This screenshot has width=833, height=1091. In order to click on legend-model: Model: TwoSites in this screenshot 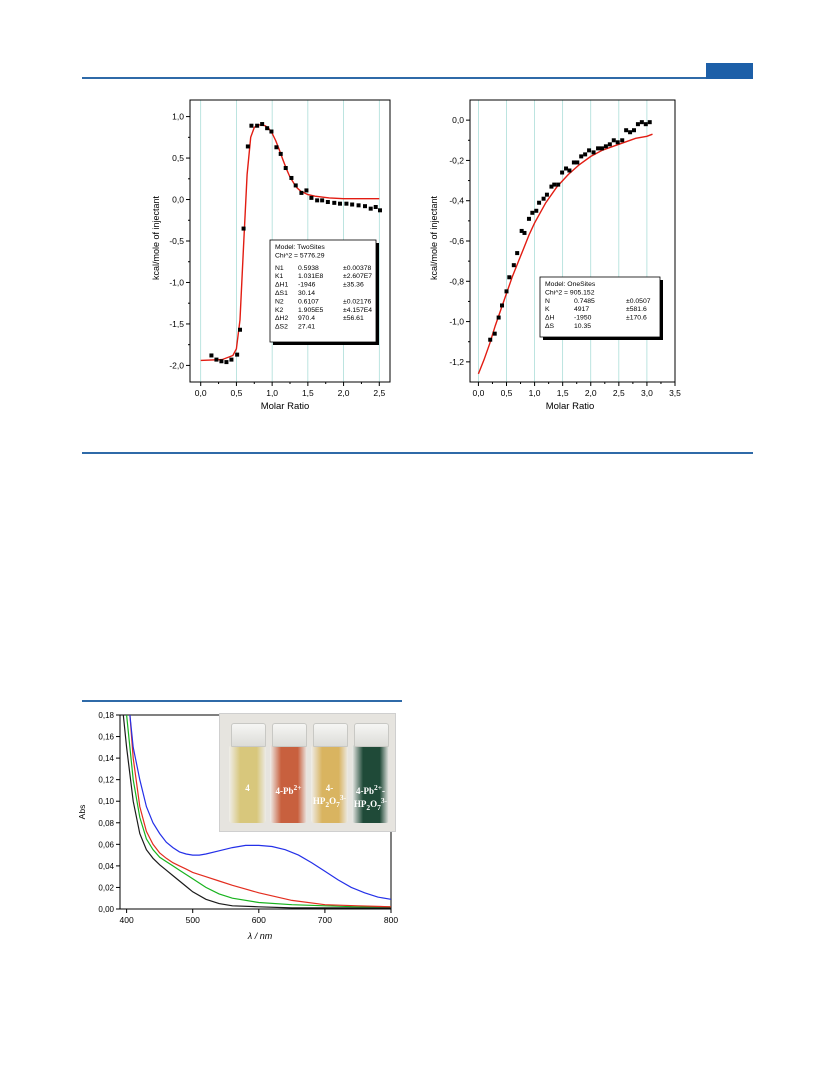, I will do `click(300, 247)`.